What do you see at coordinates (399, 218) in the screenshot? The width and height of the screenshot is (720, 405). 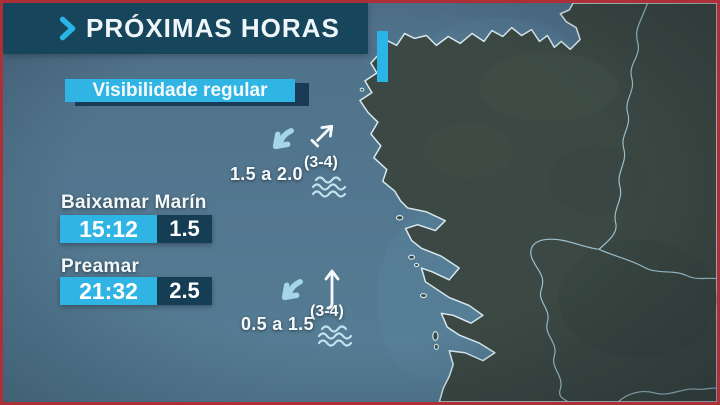 I see `islands` at bounding box center [399, 218].